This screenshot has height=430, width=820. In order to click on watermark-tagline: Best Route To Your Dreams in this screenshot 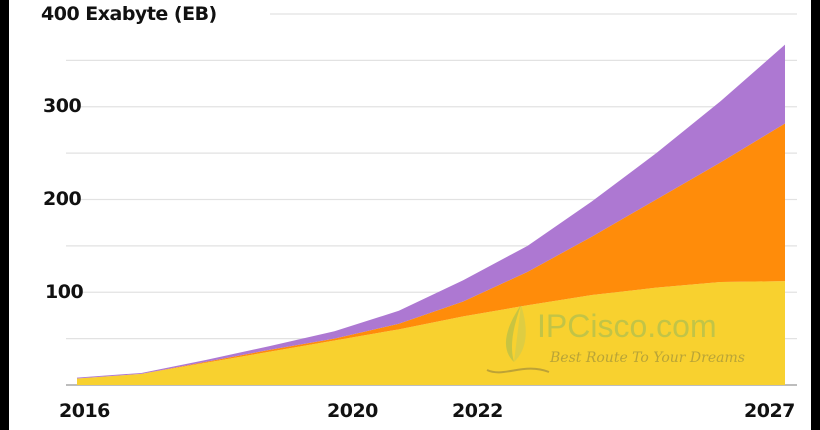, I will do `click(647, 358)`.